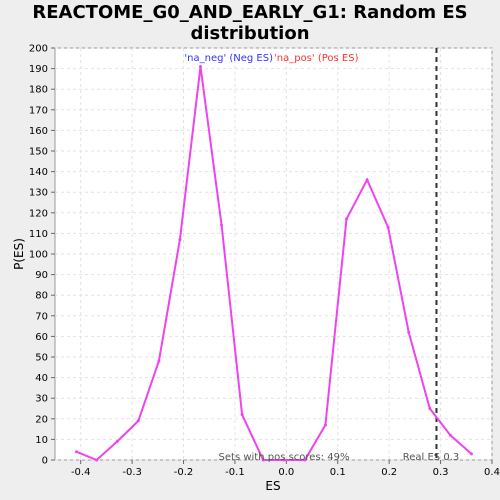 This screenshot has width=500, height=500. Describe the element at coordinates (492, 472) in the screenshot. I see `x-tick-label: 0.4` at that location.